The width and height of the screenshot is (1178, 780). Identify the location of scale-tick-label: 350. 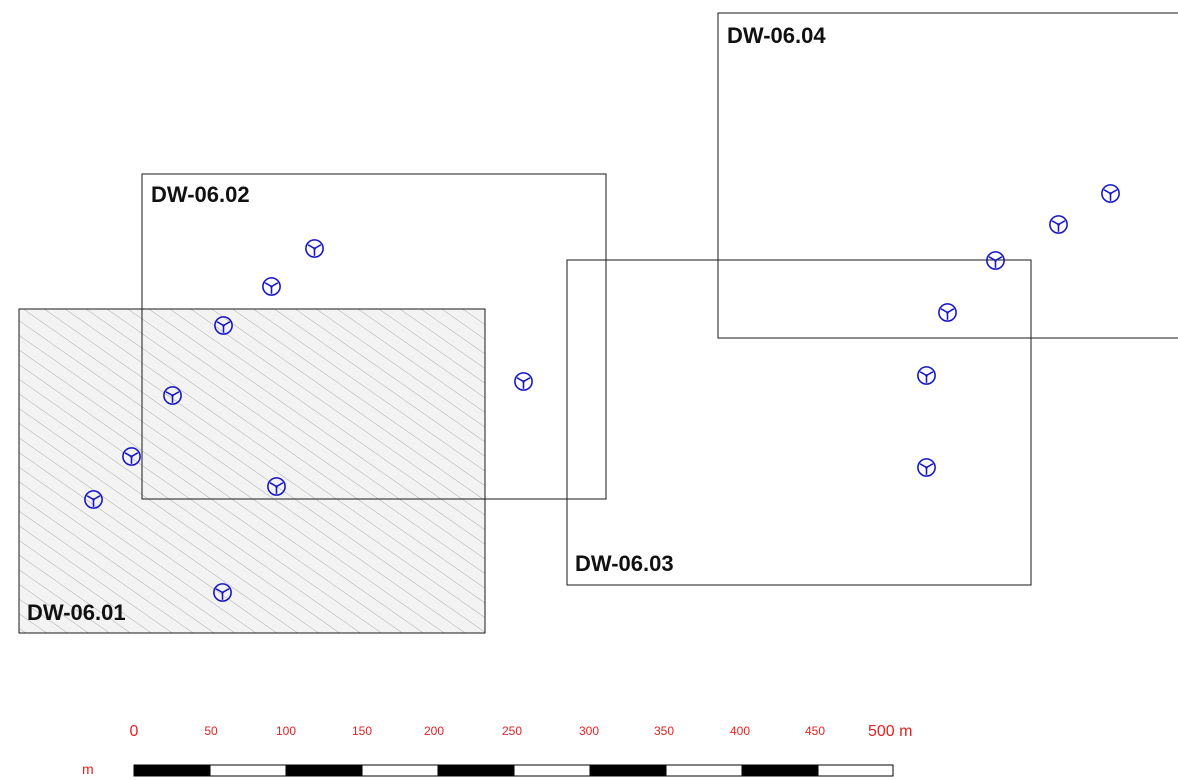
(664, 731).